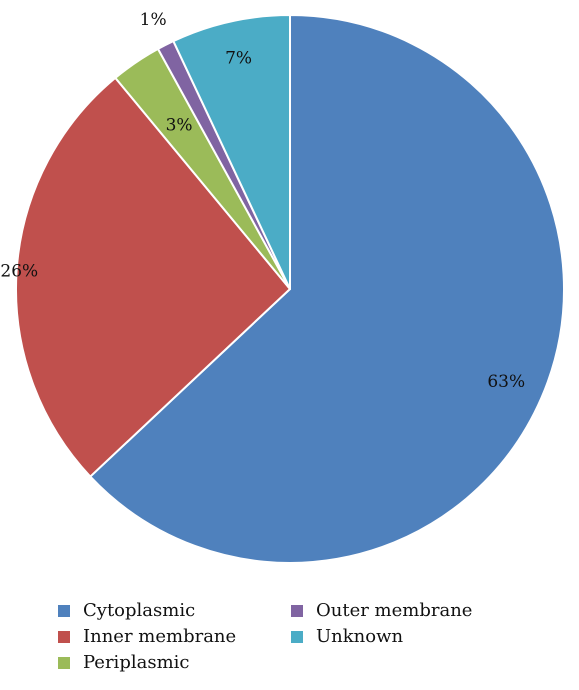 This screenshot has width=579, height=690. I want to click on legend-swatch-cytoplasmic, so click(64, 611).